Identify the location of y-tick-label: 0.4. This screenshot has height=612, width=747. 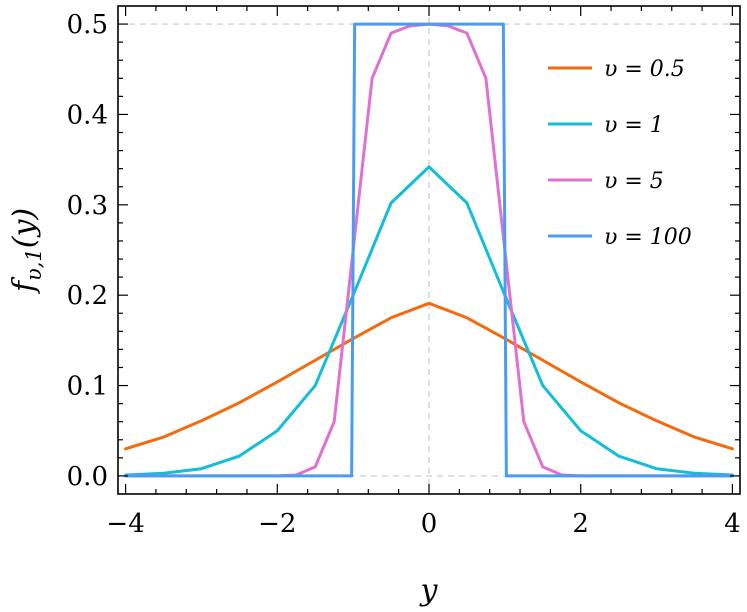
(87, 115).